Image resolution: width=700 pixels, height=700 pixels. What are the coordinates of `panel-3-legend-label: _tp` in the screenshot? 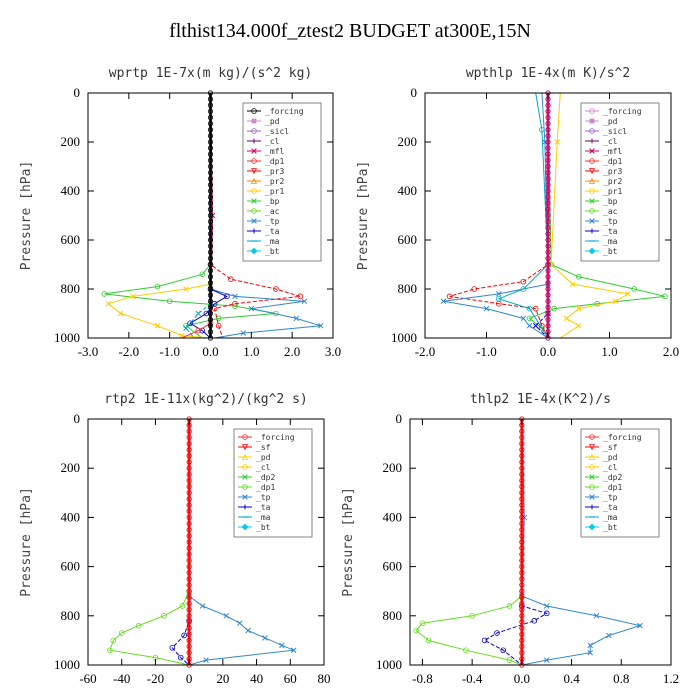 It's located at (610, 497).